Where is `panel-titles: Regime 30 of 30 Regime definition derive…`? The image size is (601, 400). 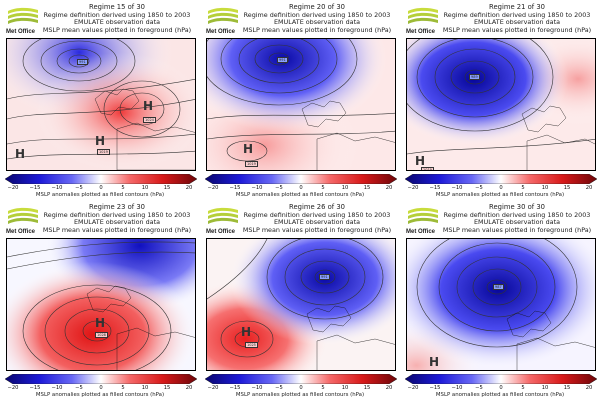
panel-titles: Regime 30 of 30 Regime definition derive… is located at coordinates (517, 218).